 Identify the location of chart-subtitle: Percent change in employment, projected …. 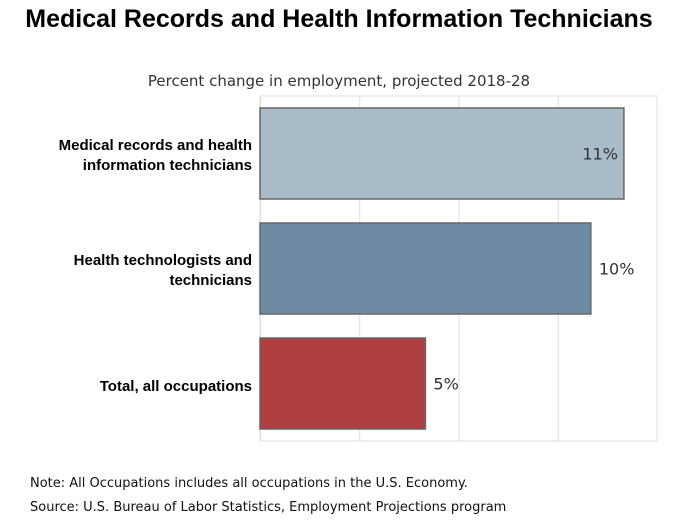
(339, 81).